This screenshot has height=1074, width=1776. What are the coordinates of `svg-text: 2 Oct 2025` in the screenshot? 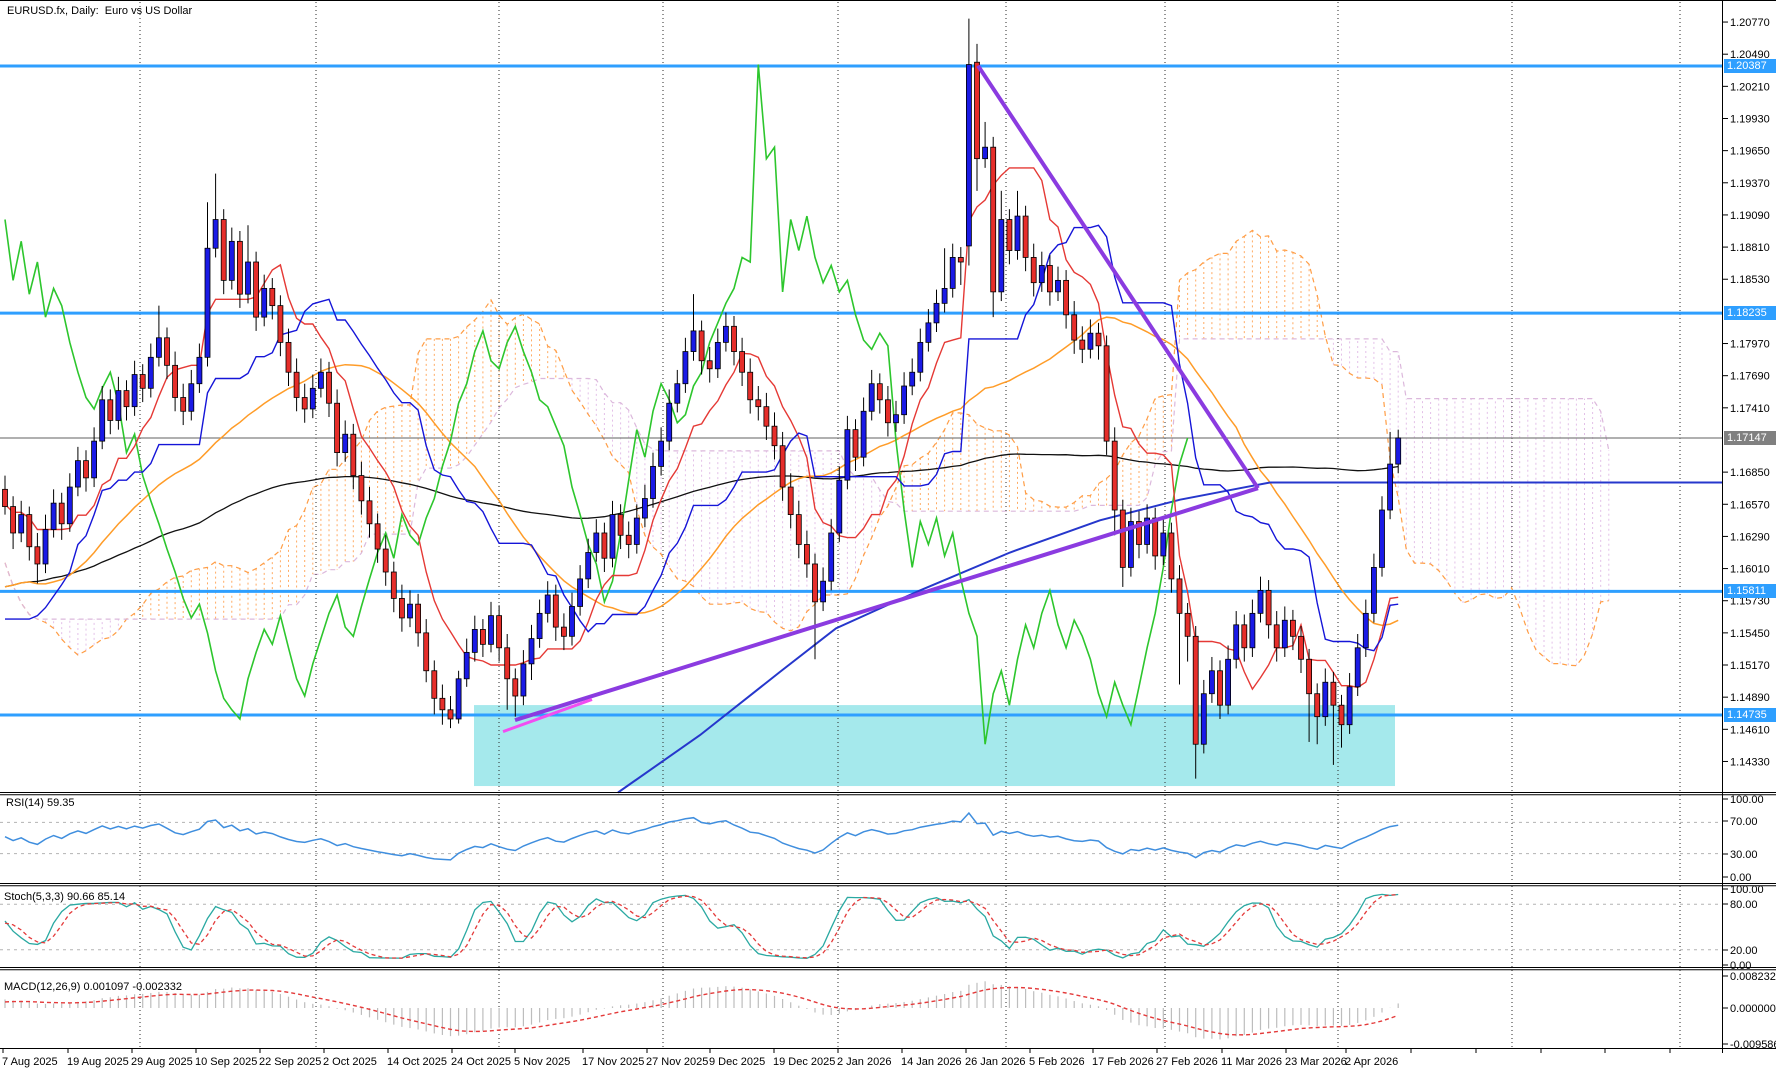 It's located at (350, 1062).